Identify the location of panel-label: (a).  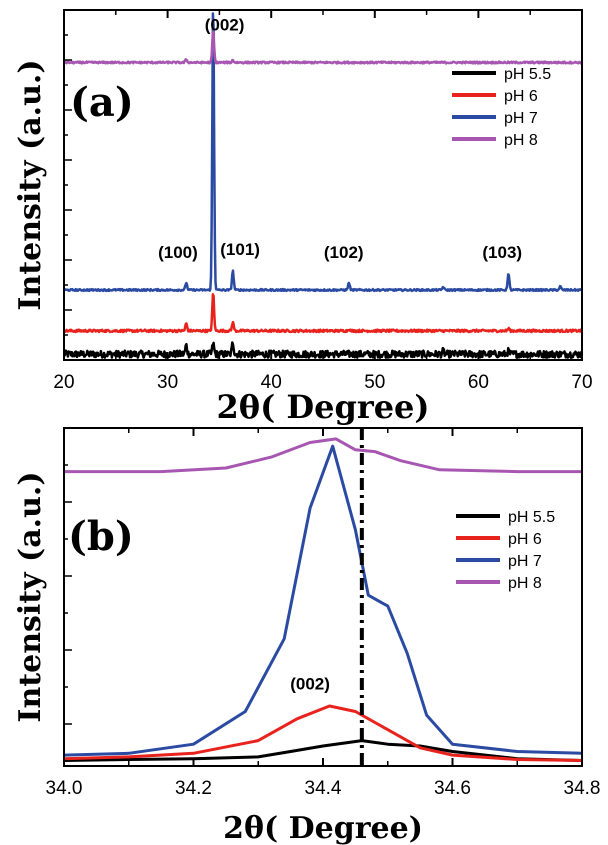
(102, 102).